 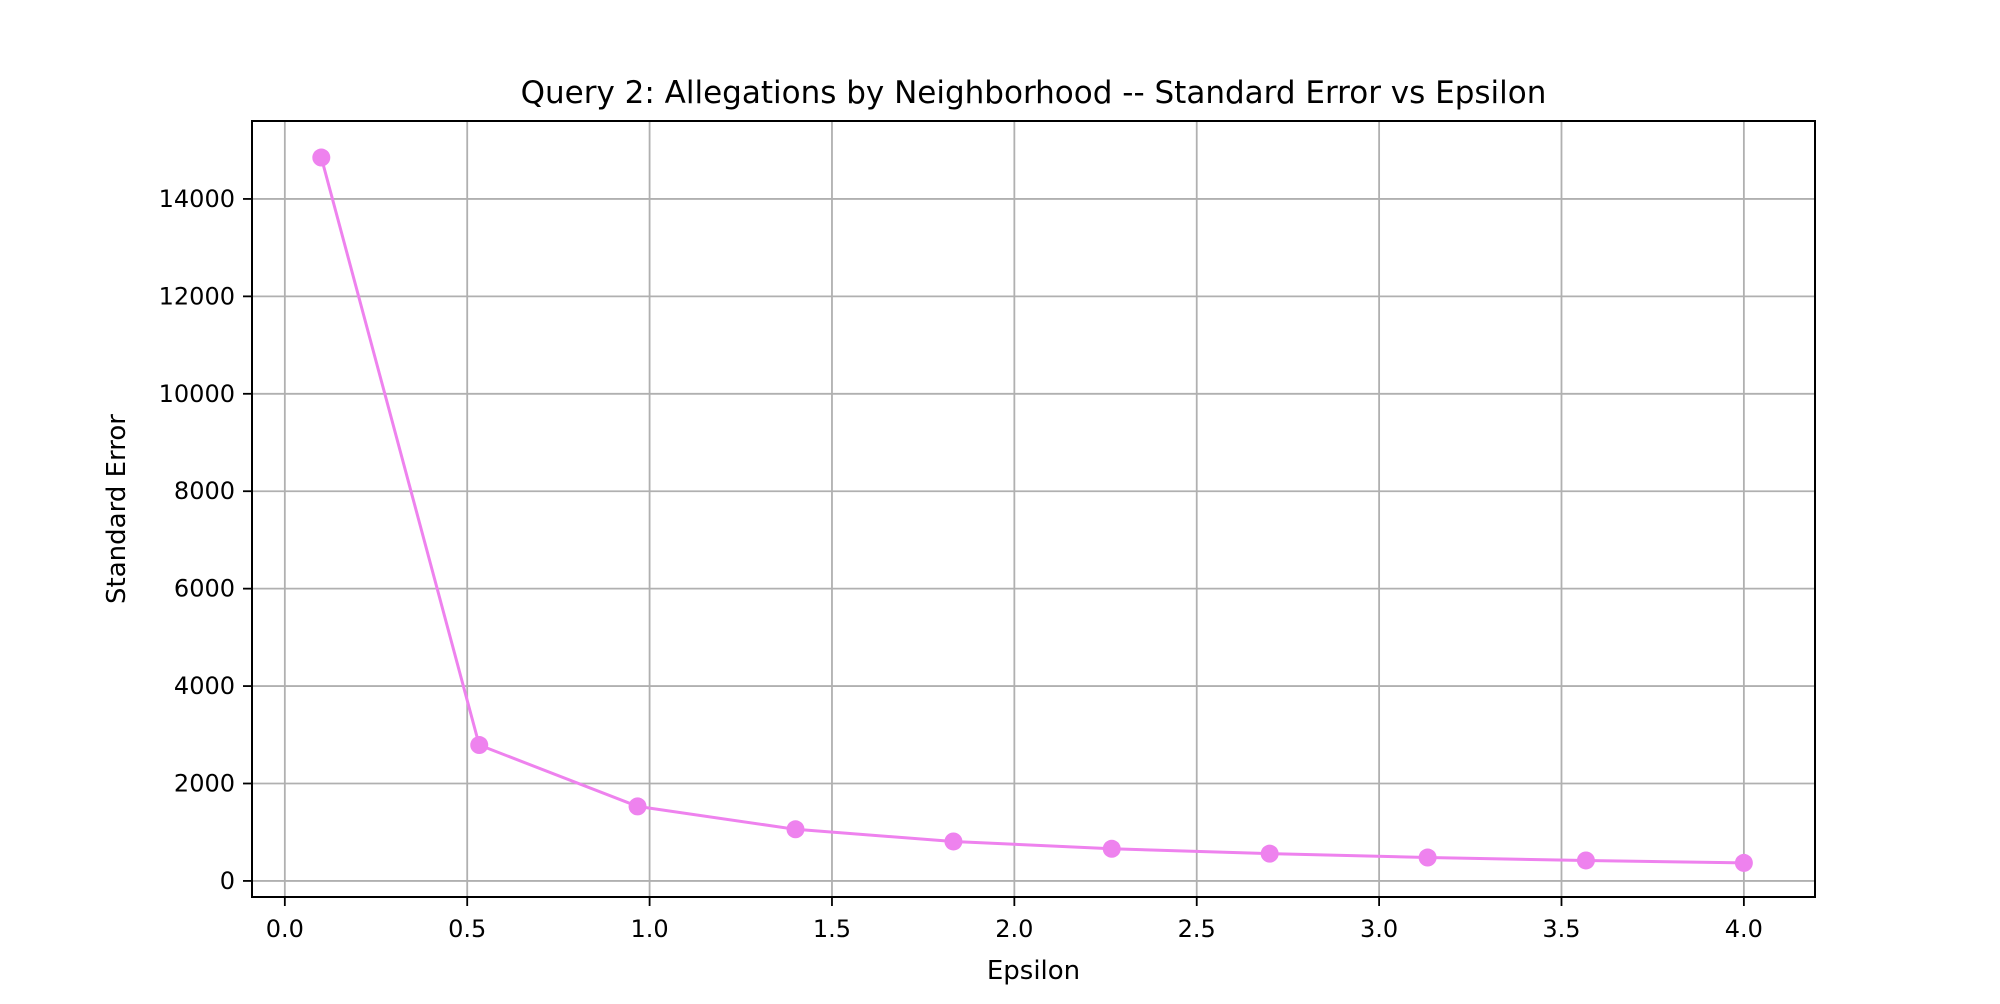 What do you see at coordinates (197, 296) in the screenshot?
I see `y-tick-label: 12000` at bounding box center [197, 296].